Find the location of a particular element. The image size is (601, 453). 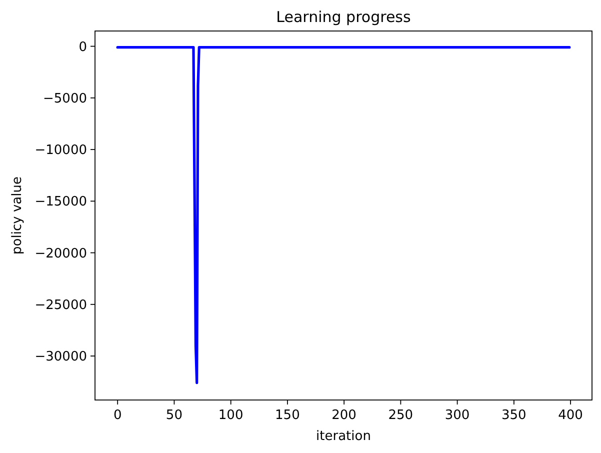

x-tick-label: 400 is located at coordinates (570, 415).